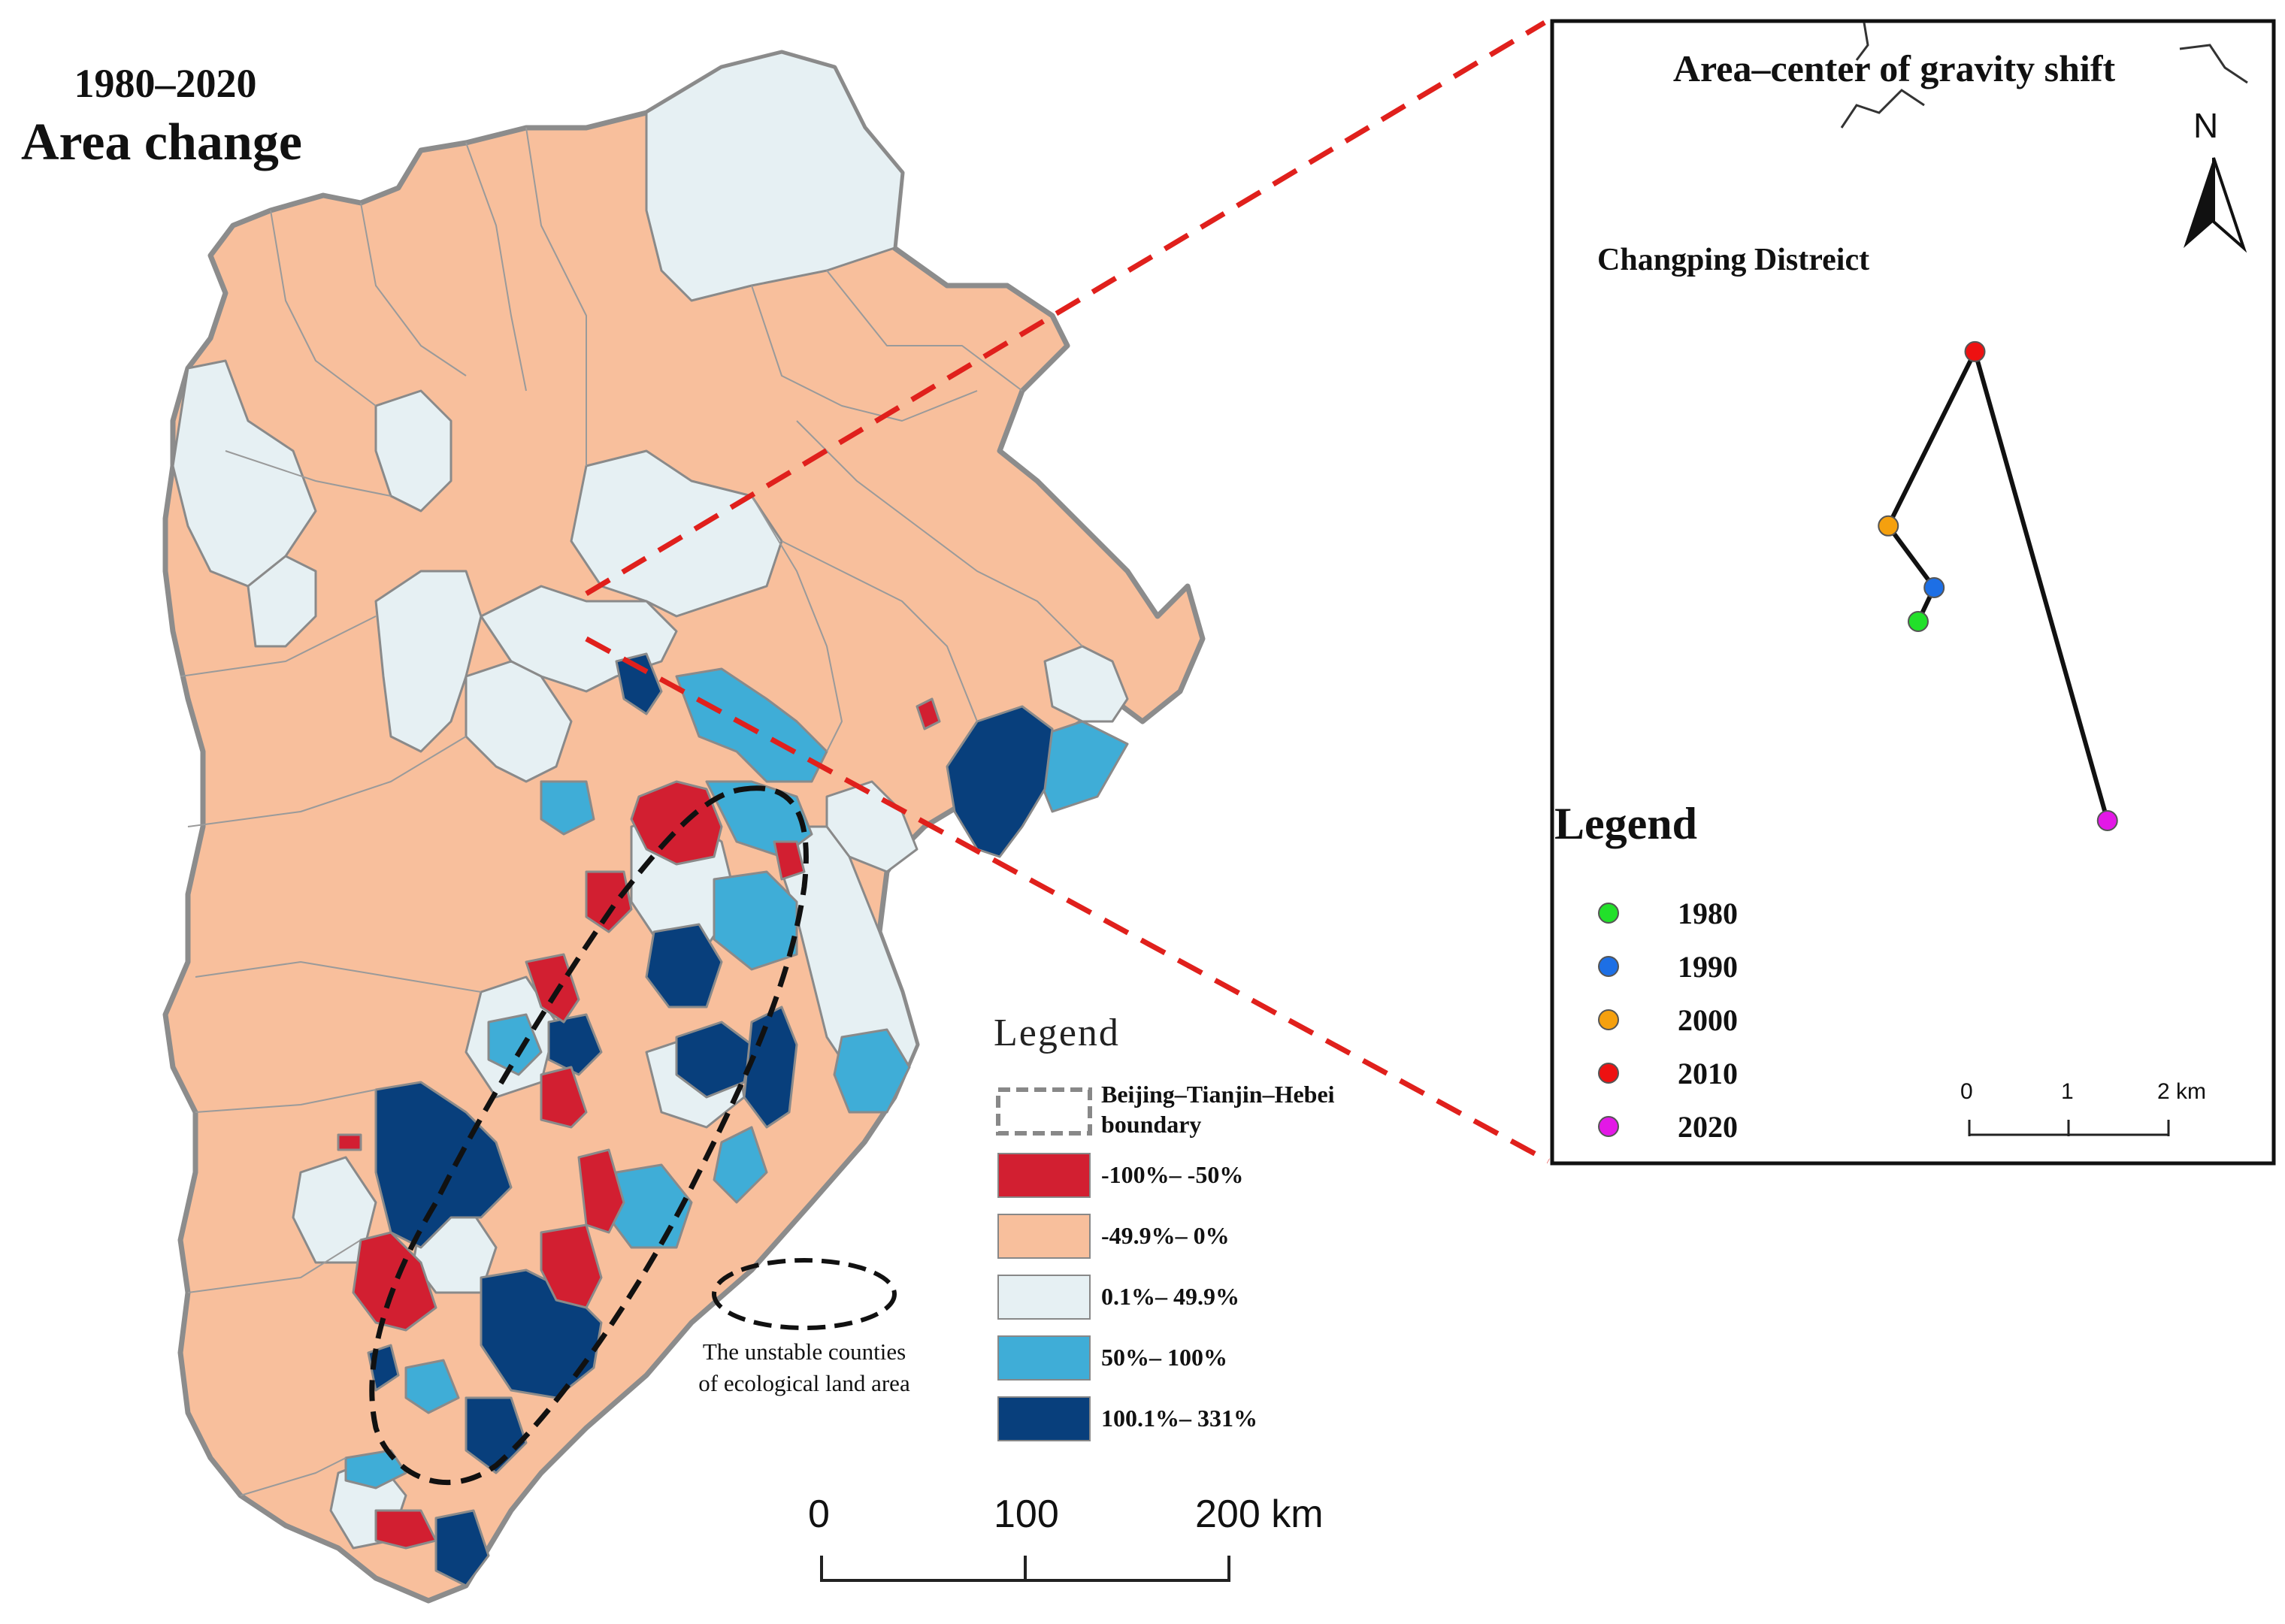  Describe the element at coordinates (1218, 1094) in the screenshot. I see `legend-boundary-label-1: Beijing–Tianjin–Hebei` at that location.